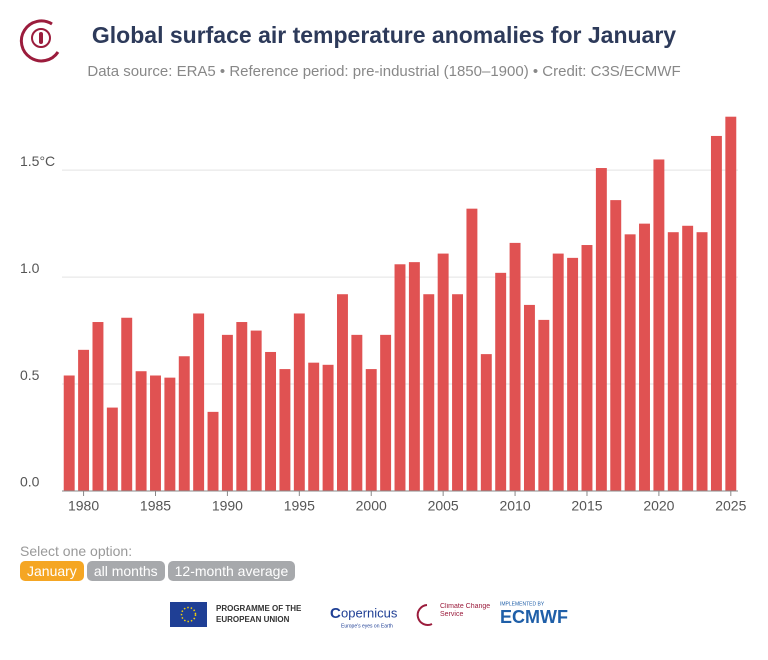 Image resolution: width=768 pixels, height=660 pixels. What do you see at coordinates (367, 626) in the screenshot?
I see `copernicus-tagline: Europe's eyes on Earth` at bounding box center [367, 626].